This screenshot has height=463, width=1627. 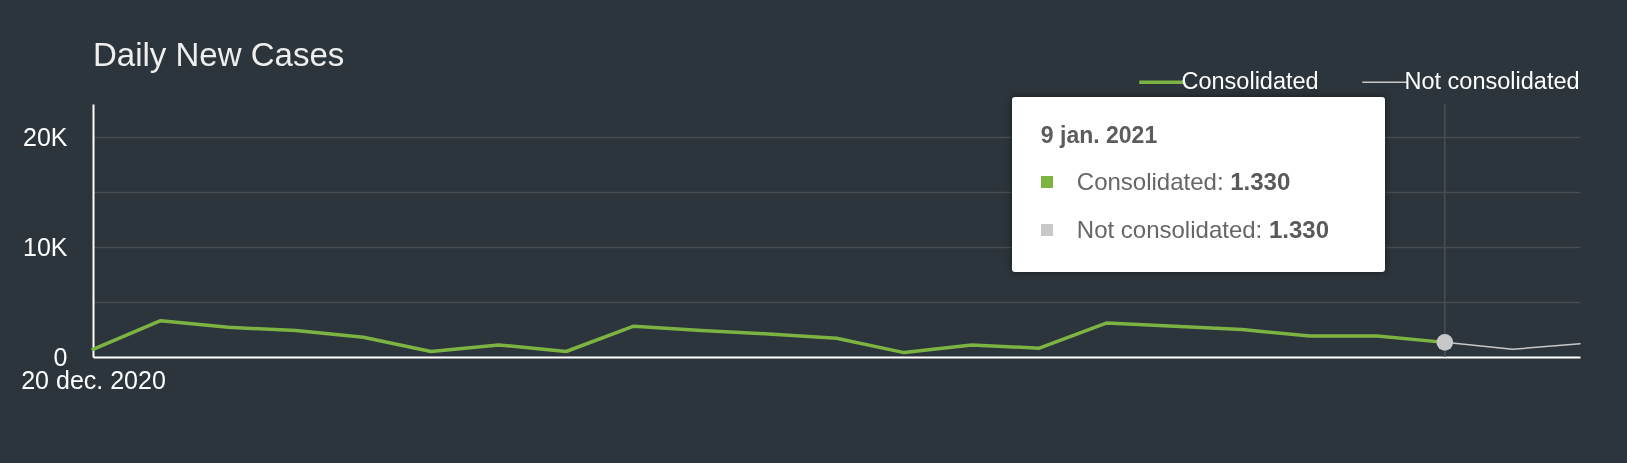 I want to click on annotation: Consolidated: 1.330, so click(x=1183, y=182).